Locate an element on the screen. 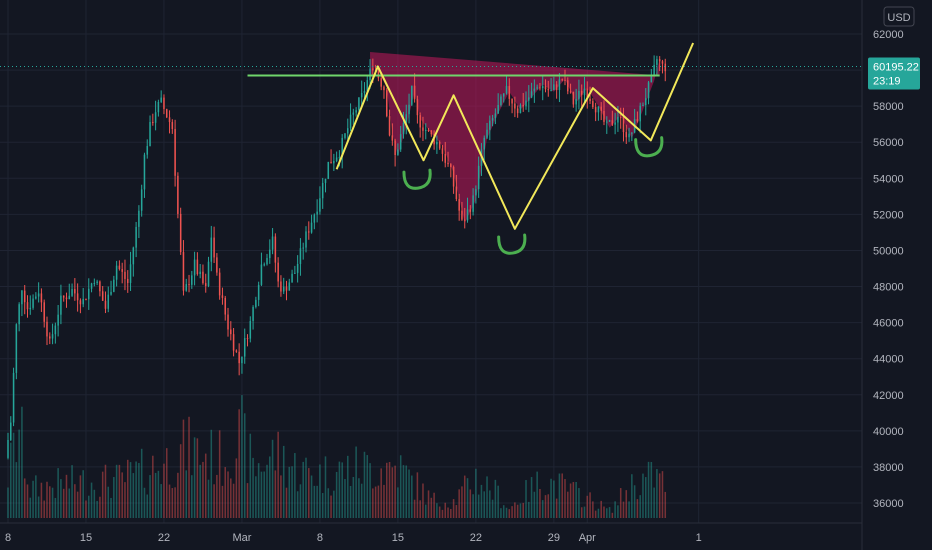 This screenshot has height=550, width=932. currency-badge is located at coordinates (899, 16).